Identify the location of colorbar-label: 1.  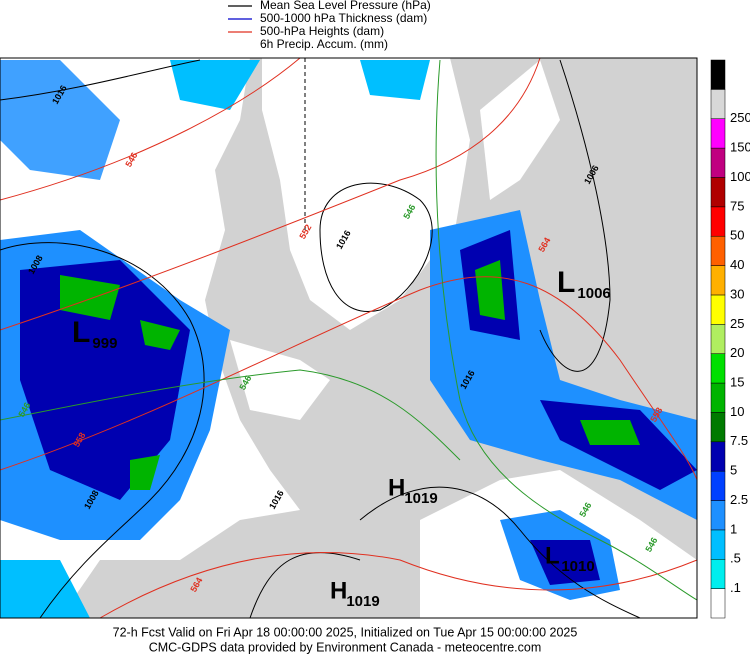
(733, 528).